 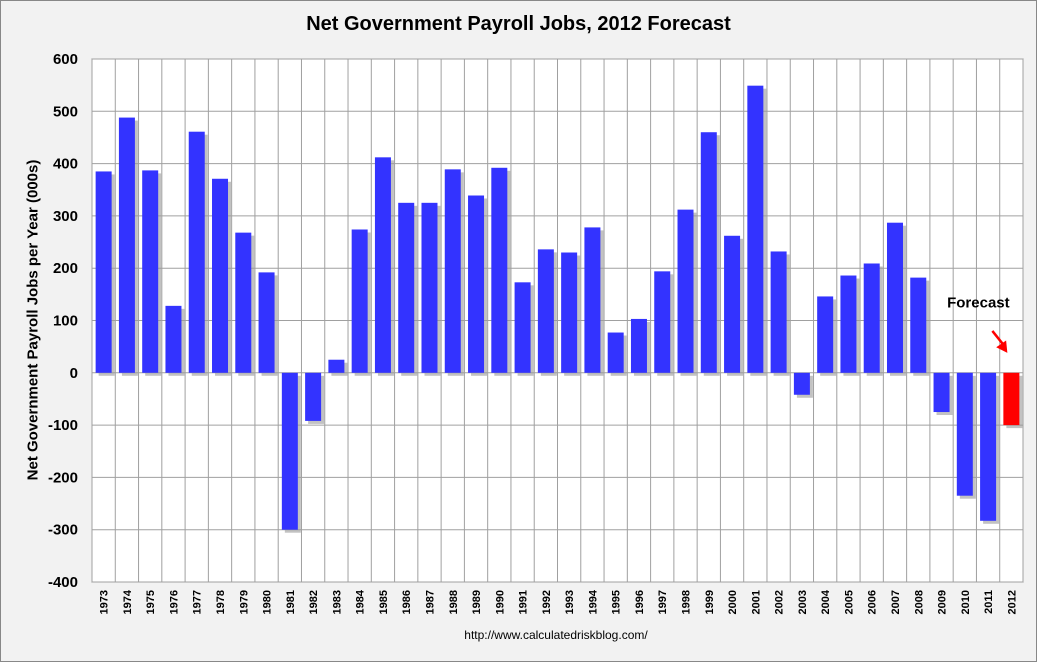 What do you see at coordinates (780, 602) in the screenshot?
I see `x-tick-label: 2002` at bounding box center [780, 602].